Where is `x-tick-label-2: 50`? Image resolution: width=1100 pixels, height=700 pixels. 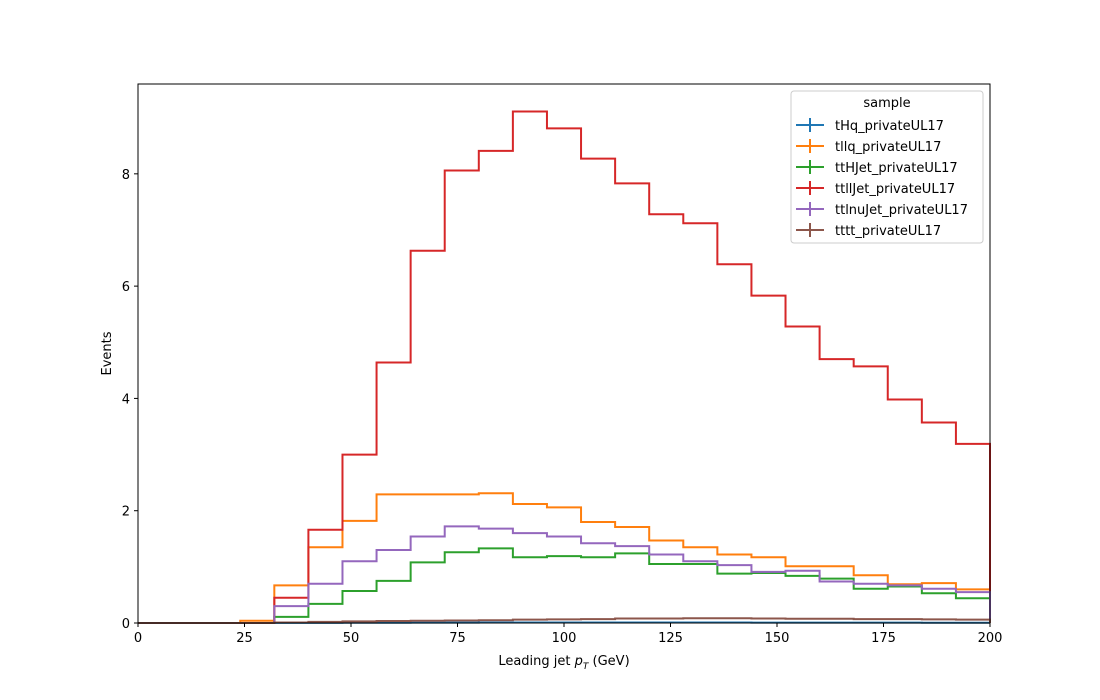
x-tick-label-2: 50 is located at coordinates (351, 638).